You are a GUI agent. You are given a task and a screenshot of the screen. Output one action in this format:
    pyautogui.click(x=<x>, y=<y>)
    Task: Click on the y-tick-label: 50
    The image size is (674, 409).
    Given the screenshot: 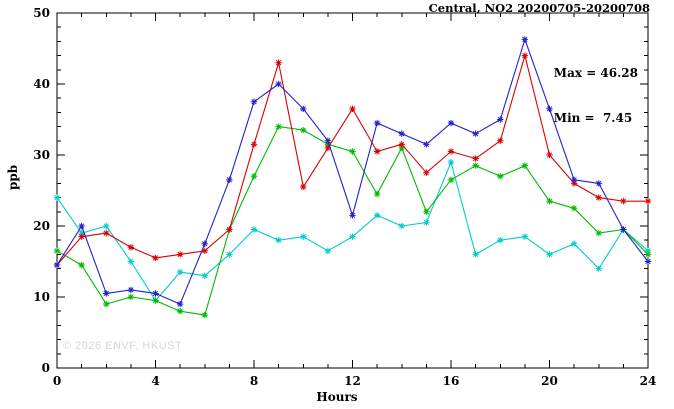 What is the action you would take?
    pyautogui.click(x=41, y=13)
    